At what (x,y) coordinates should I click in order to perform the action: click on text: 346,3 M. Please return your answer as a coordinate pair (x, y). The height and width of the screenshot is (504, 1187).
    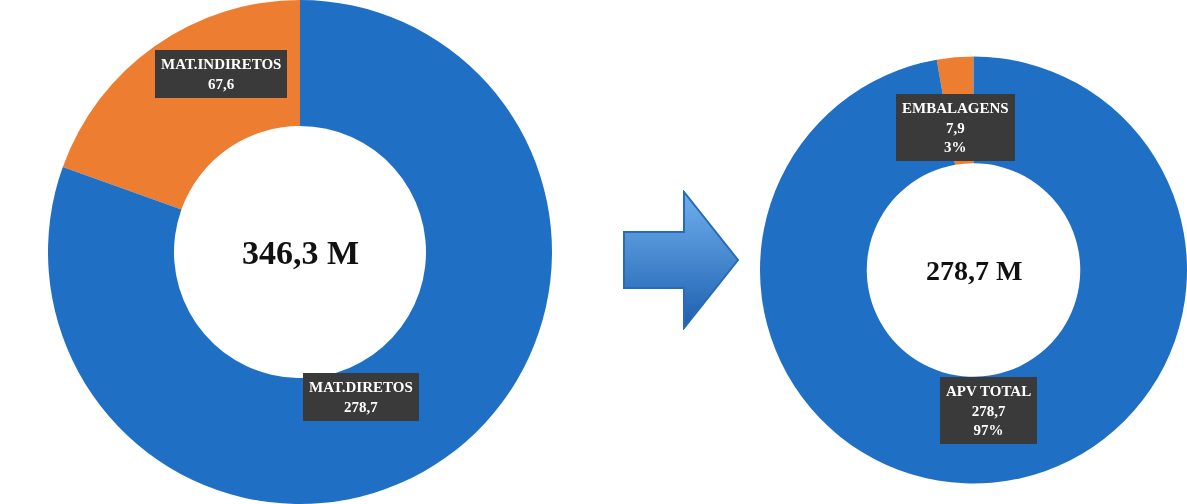
    Looking at the image, I should click on (301, 252).